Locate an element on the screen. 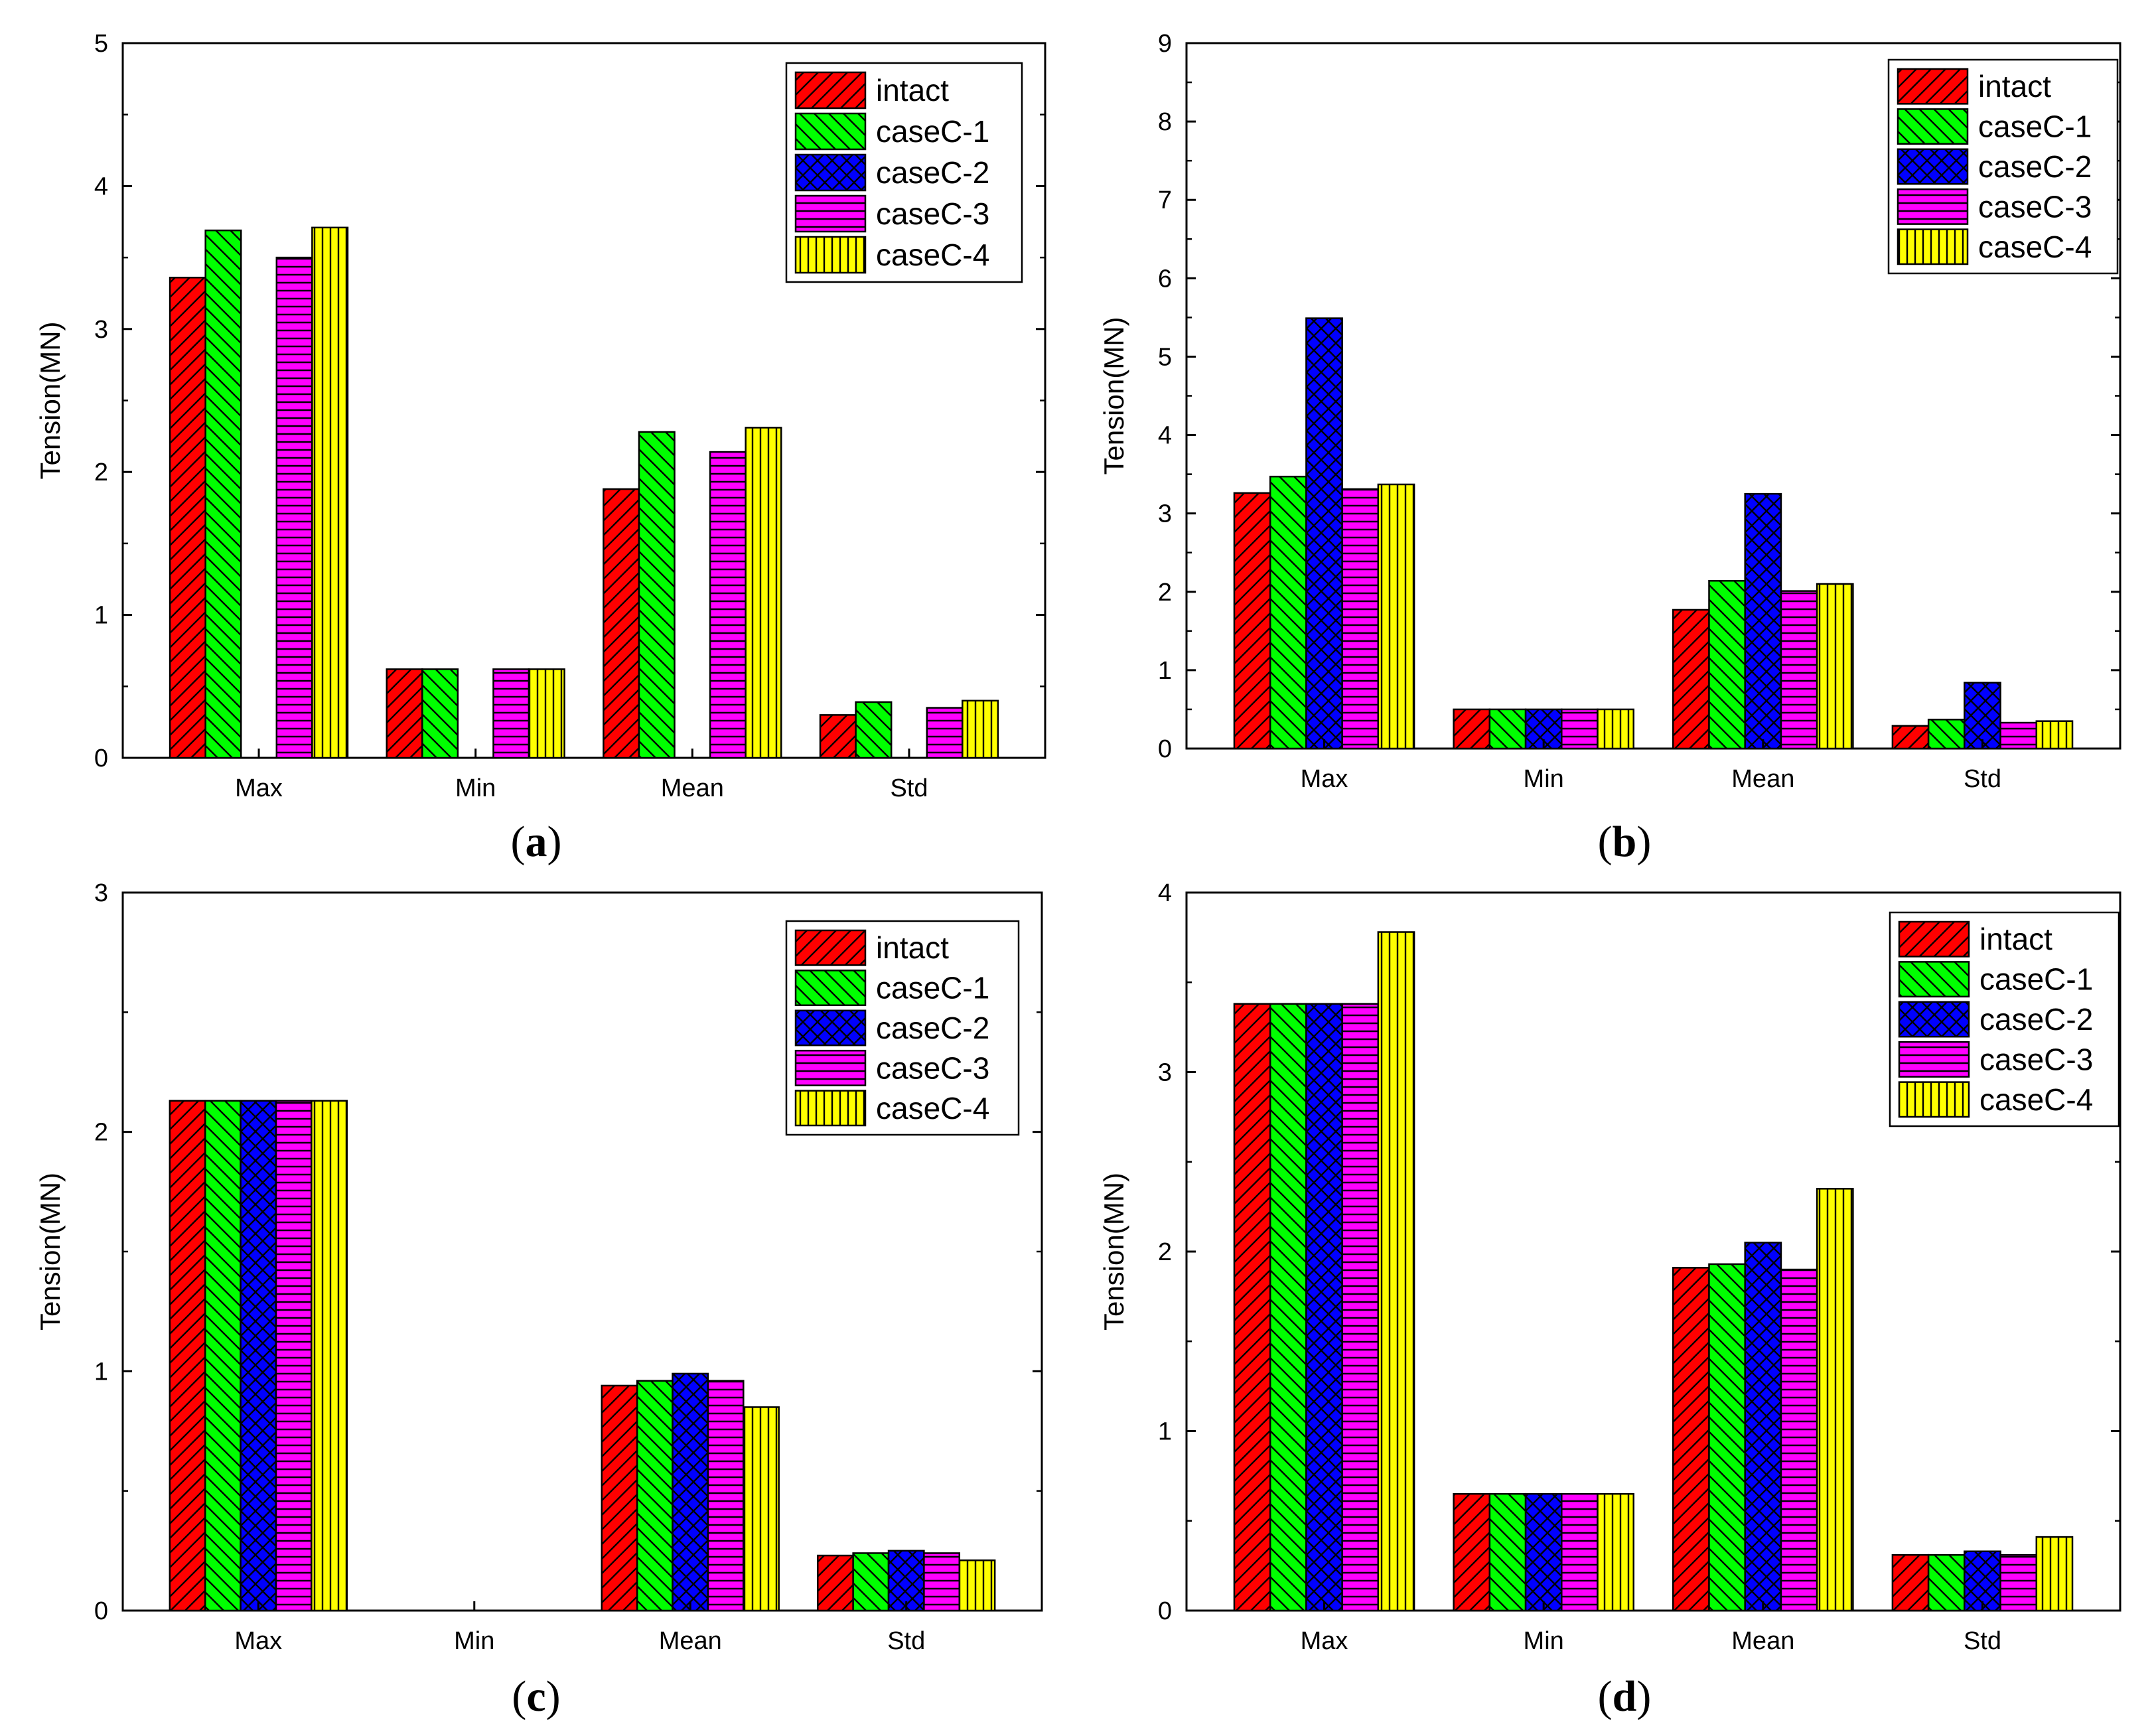 The height and width of the screenshot is (1736, 2156). panel-label-letter: b is located at coordinates (1625, 842).